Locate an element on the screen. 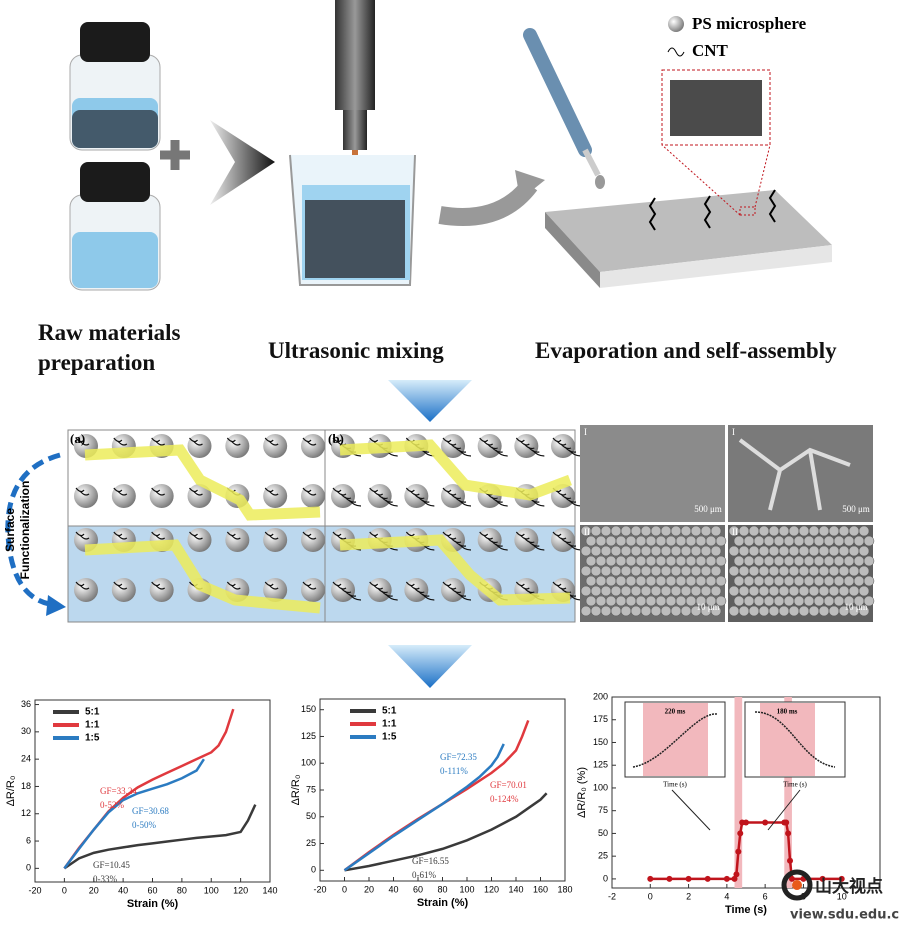 The height and width of the screenshot is (925, 900). annotation: 0-52% is located at coordinates (112, 805).